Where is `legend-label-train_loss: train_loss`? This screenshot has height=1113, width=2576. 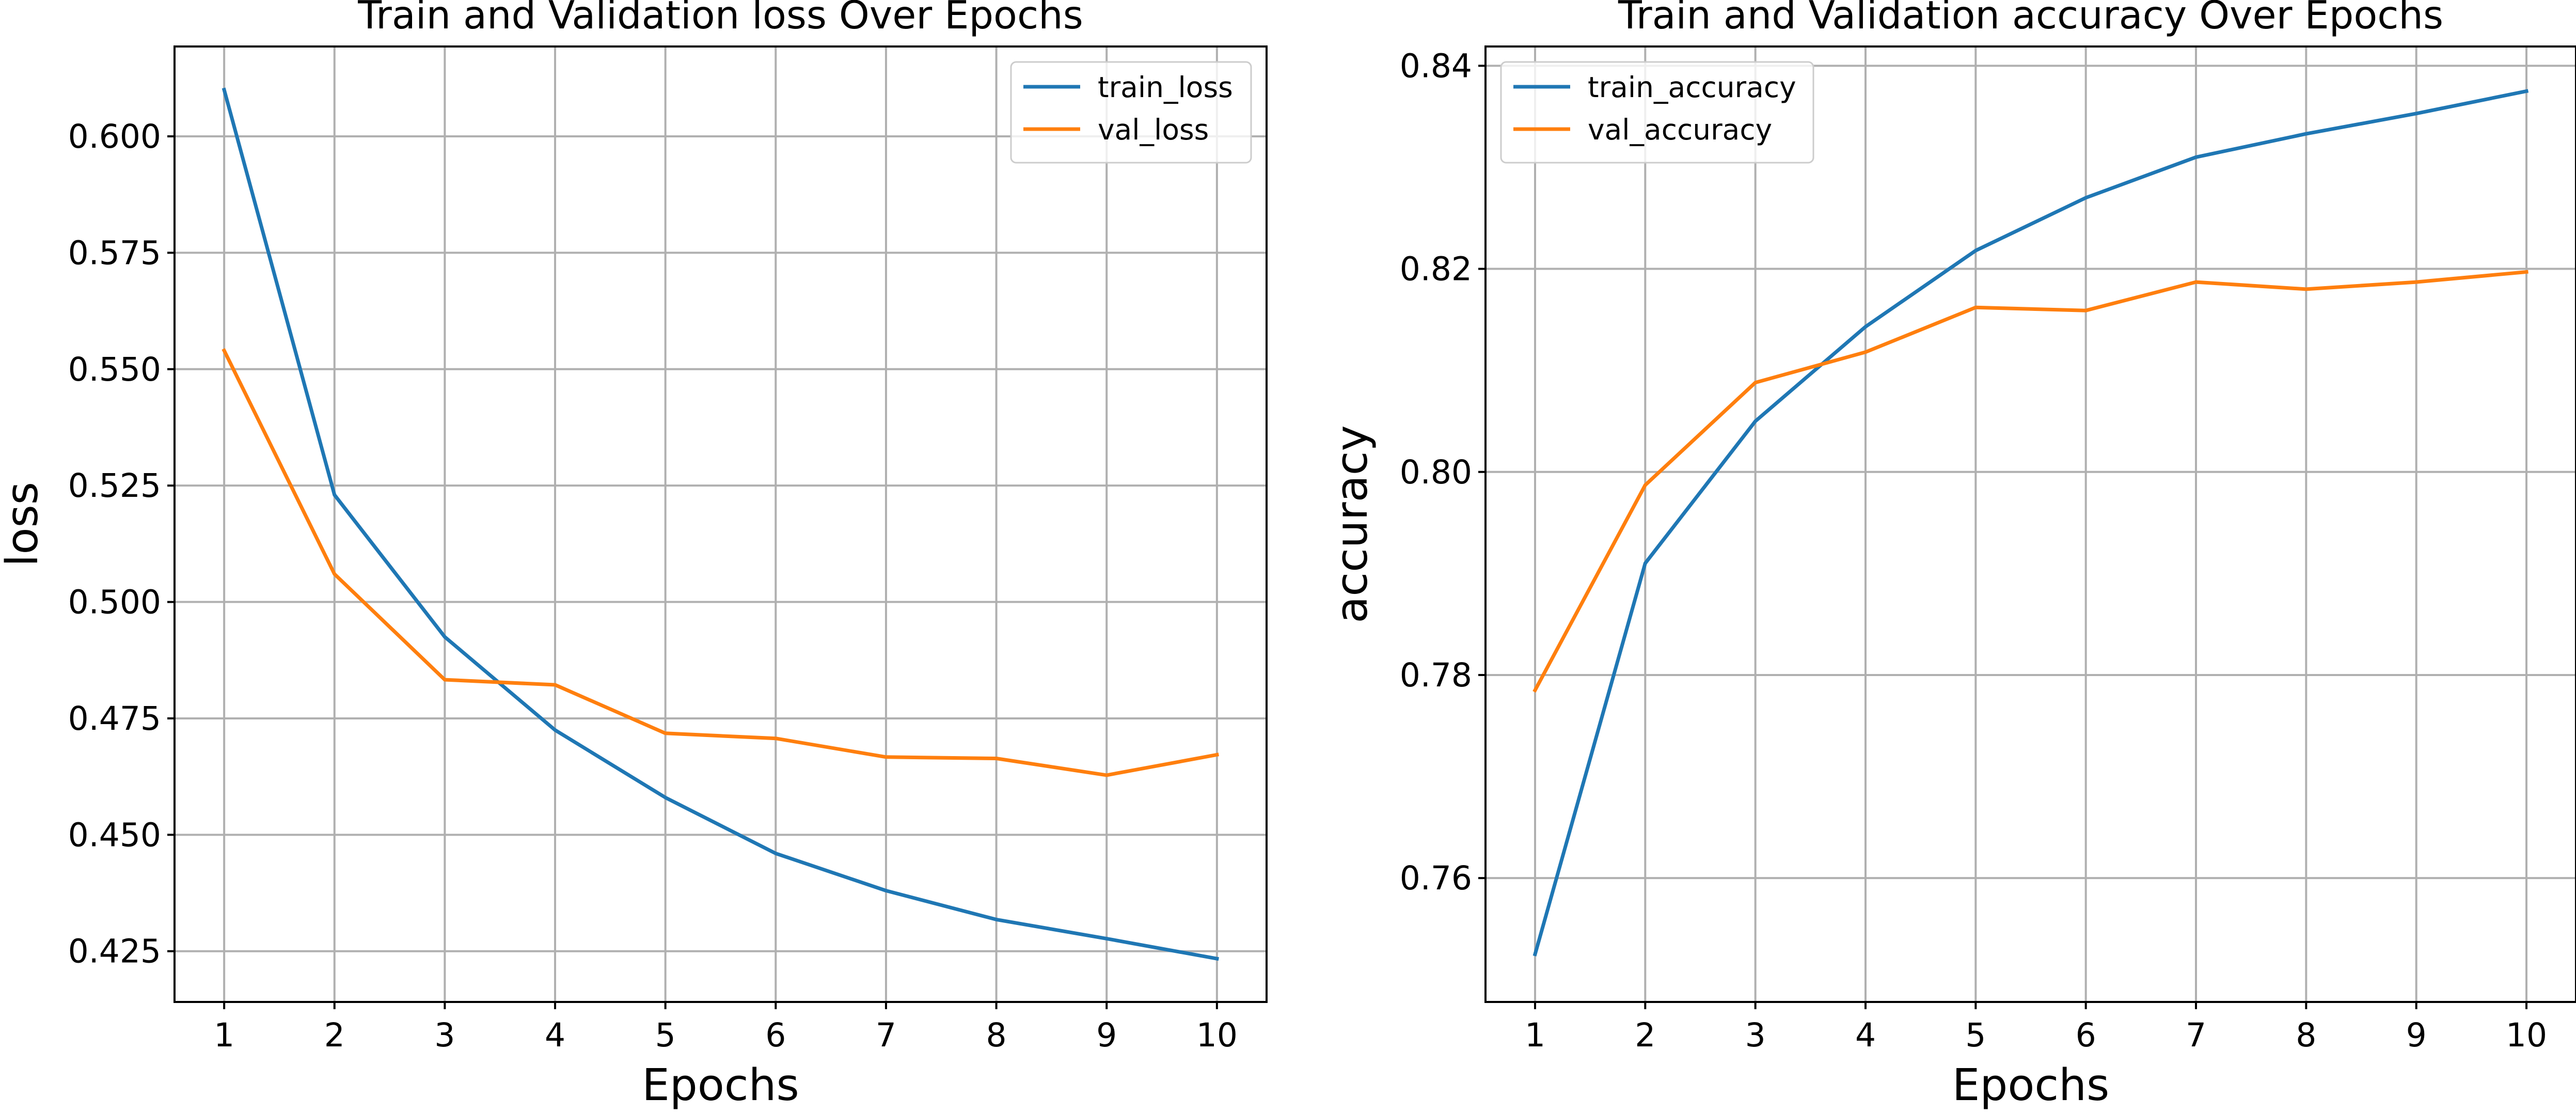 legend-label-train_loss: train_loss is located at coordinates (1165, 88).